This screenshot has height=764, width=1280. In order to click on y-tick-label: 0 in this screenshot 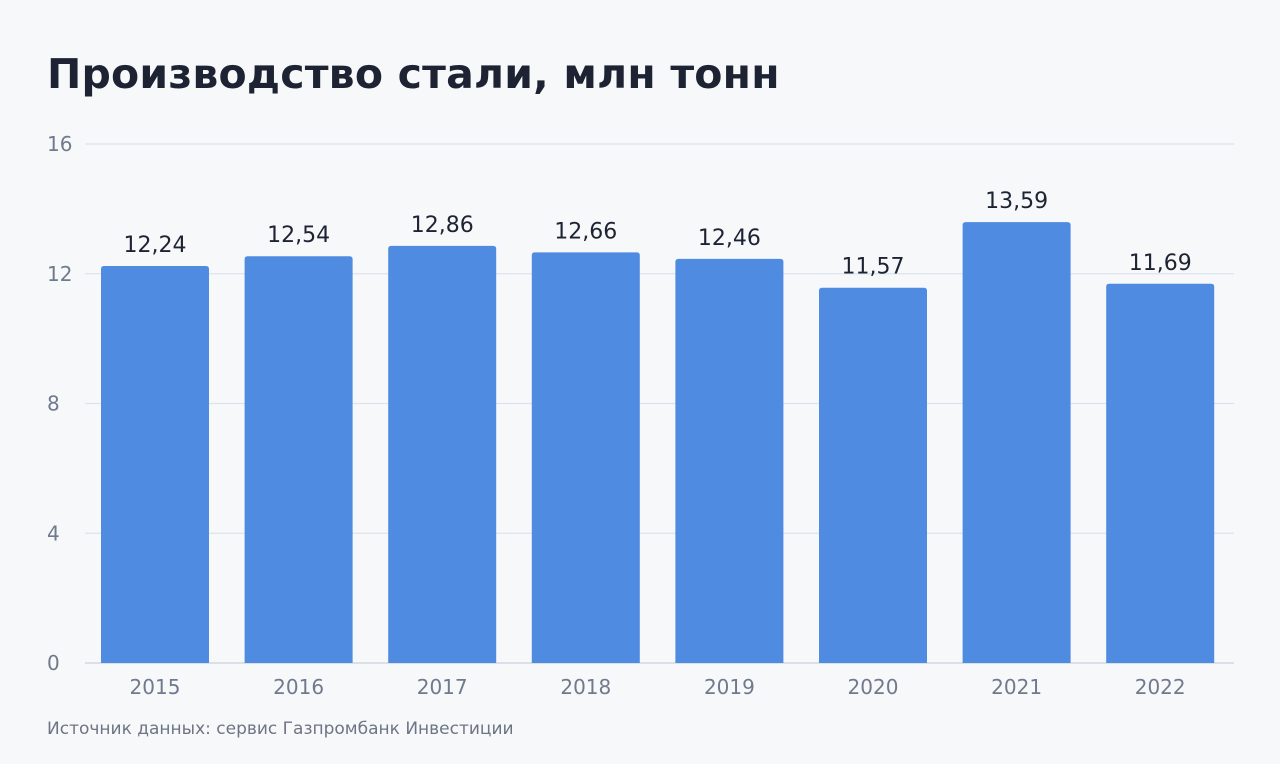, I will do `click(53, 663)`.